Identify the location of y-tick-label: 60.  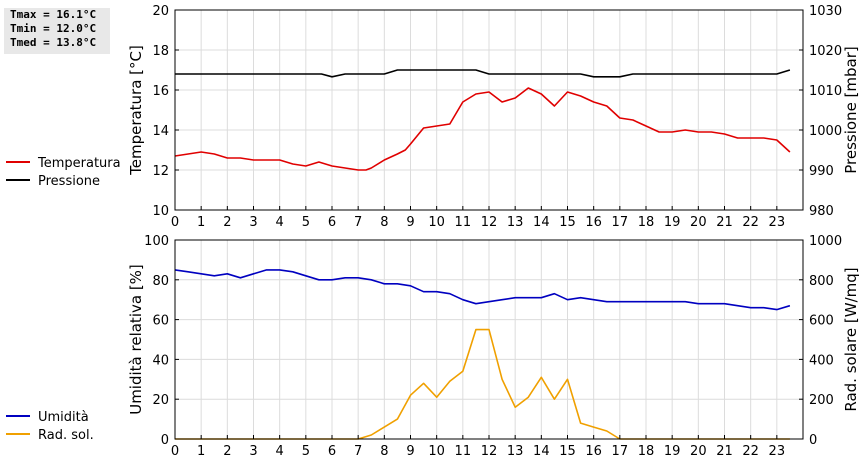
(160, 321).